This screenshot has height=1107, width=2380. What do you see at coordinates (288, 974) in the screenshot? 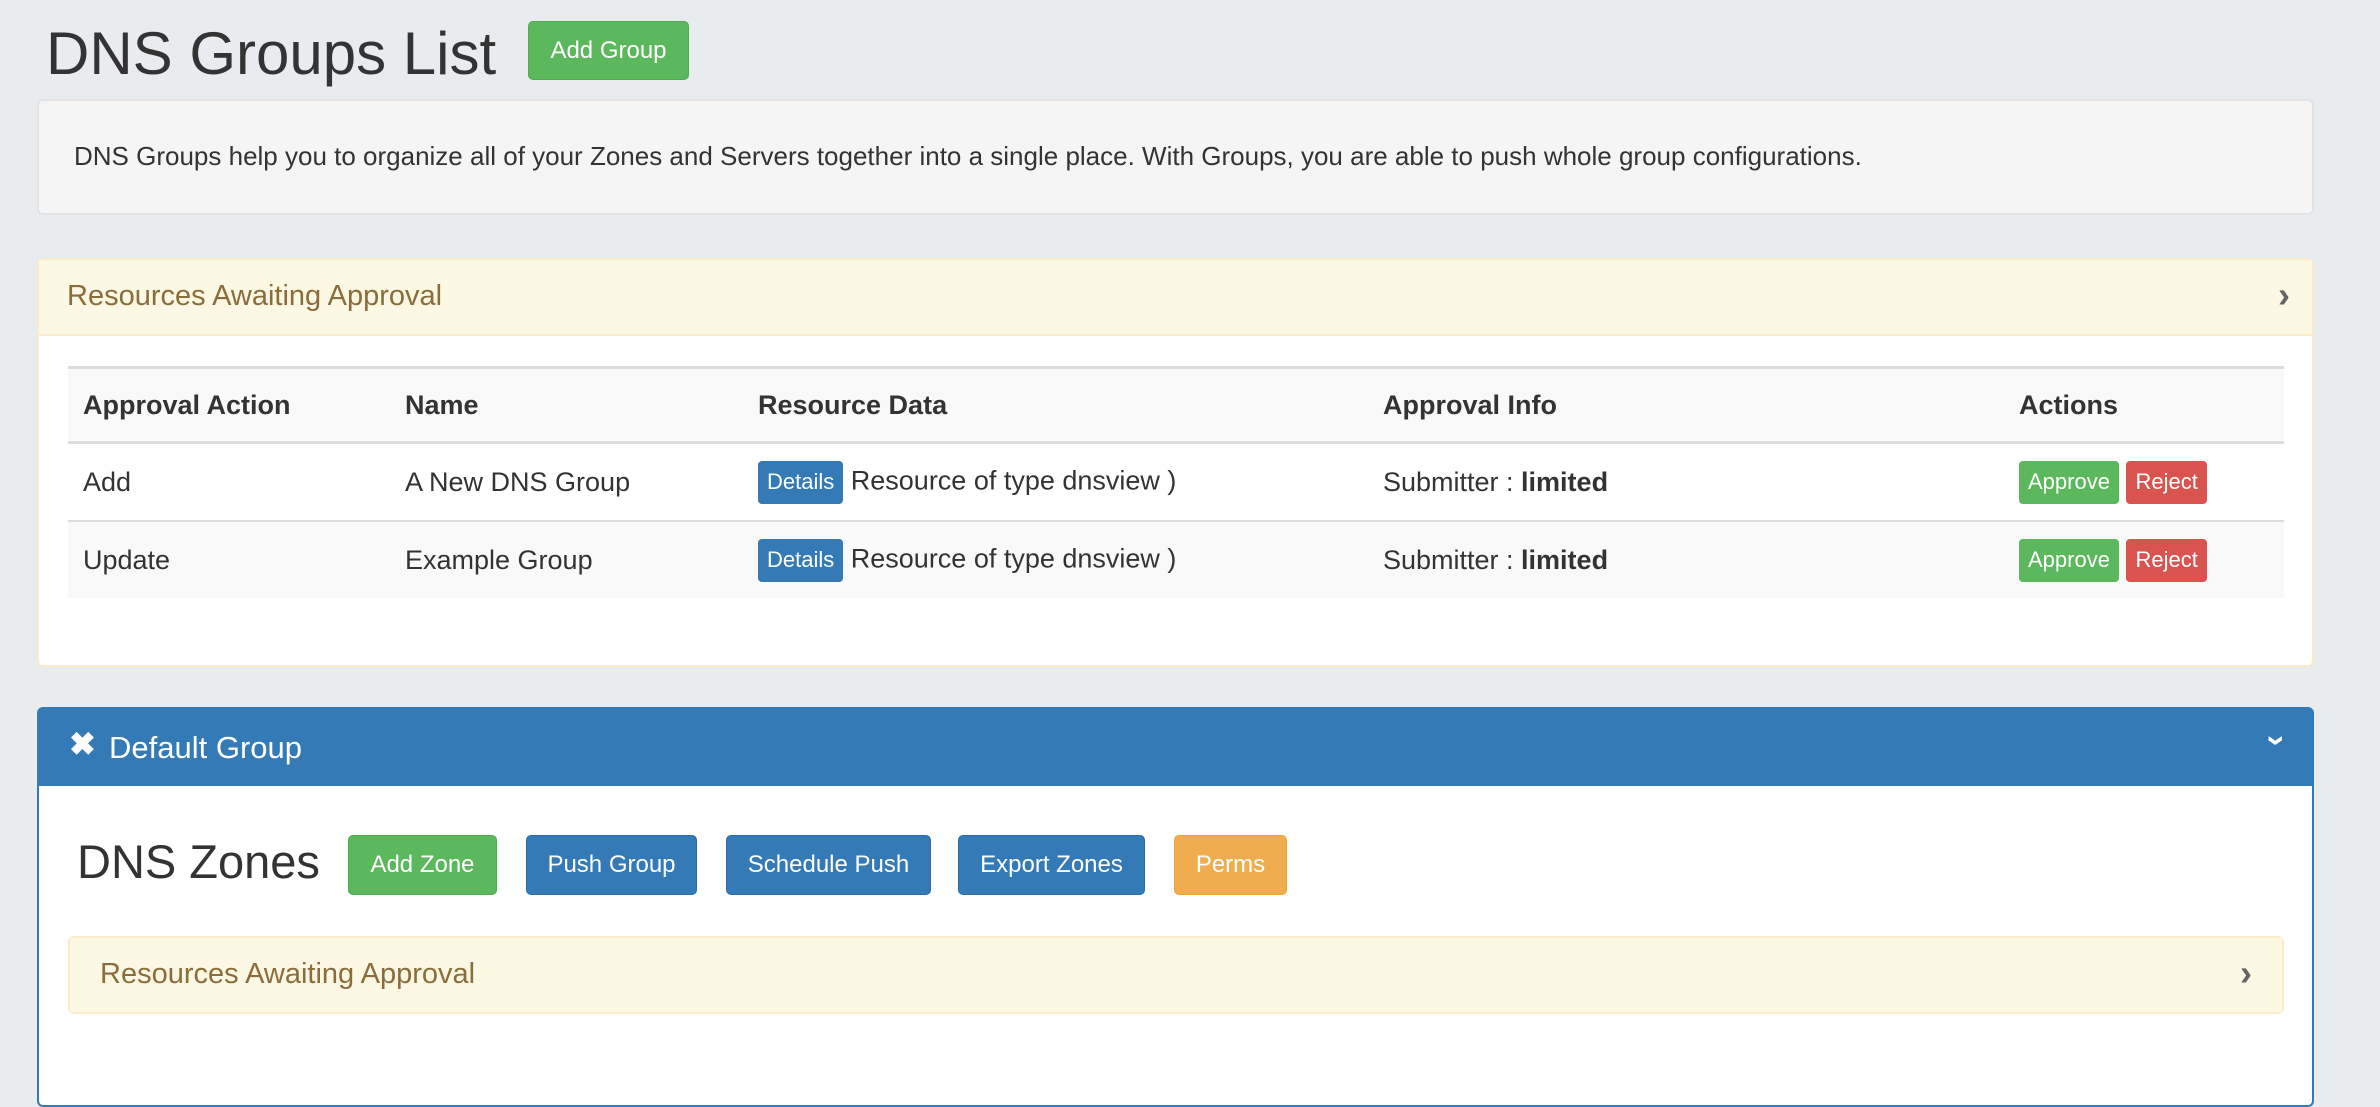
I see `zones-approval-title: Resources Awaiting Approval` at bounding box center [288, 974].